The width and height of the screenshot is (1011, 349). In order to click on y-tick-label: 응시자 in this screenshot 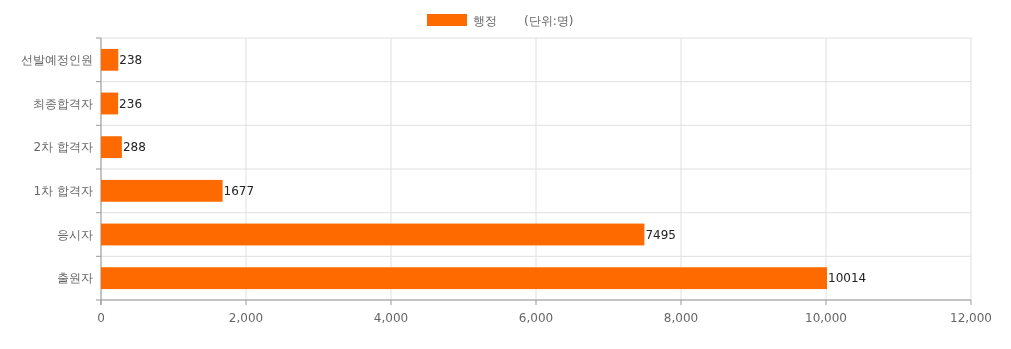, I will do `click(75, 234)`.